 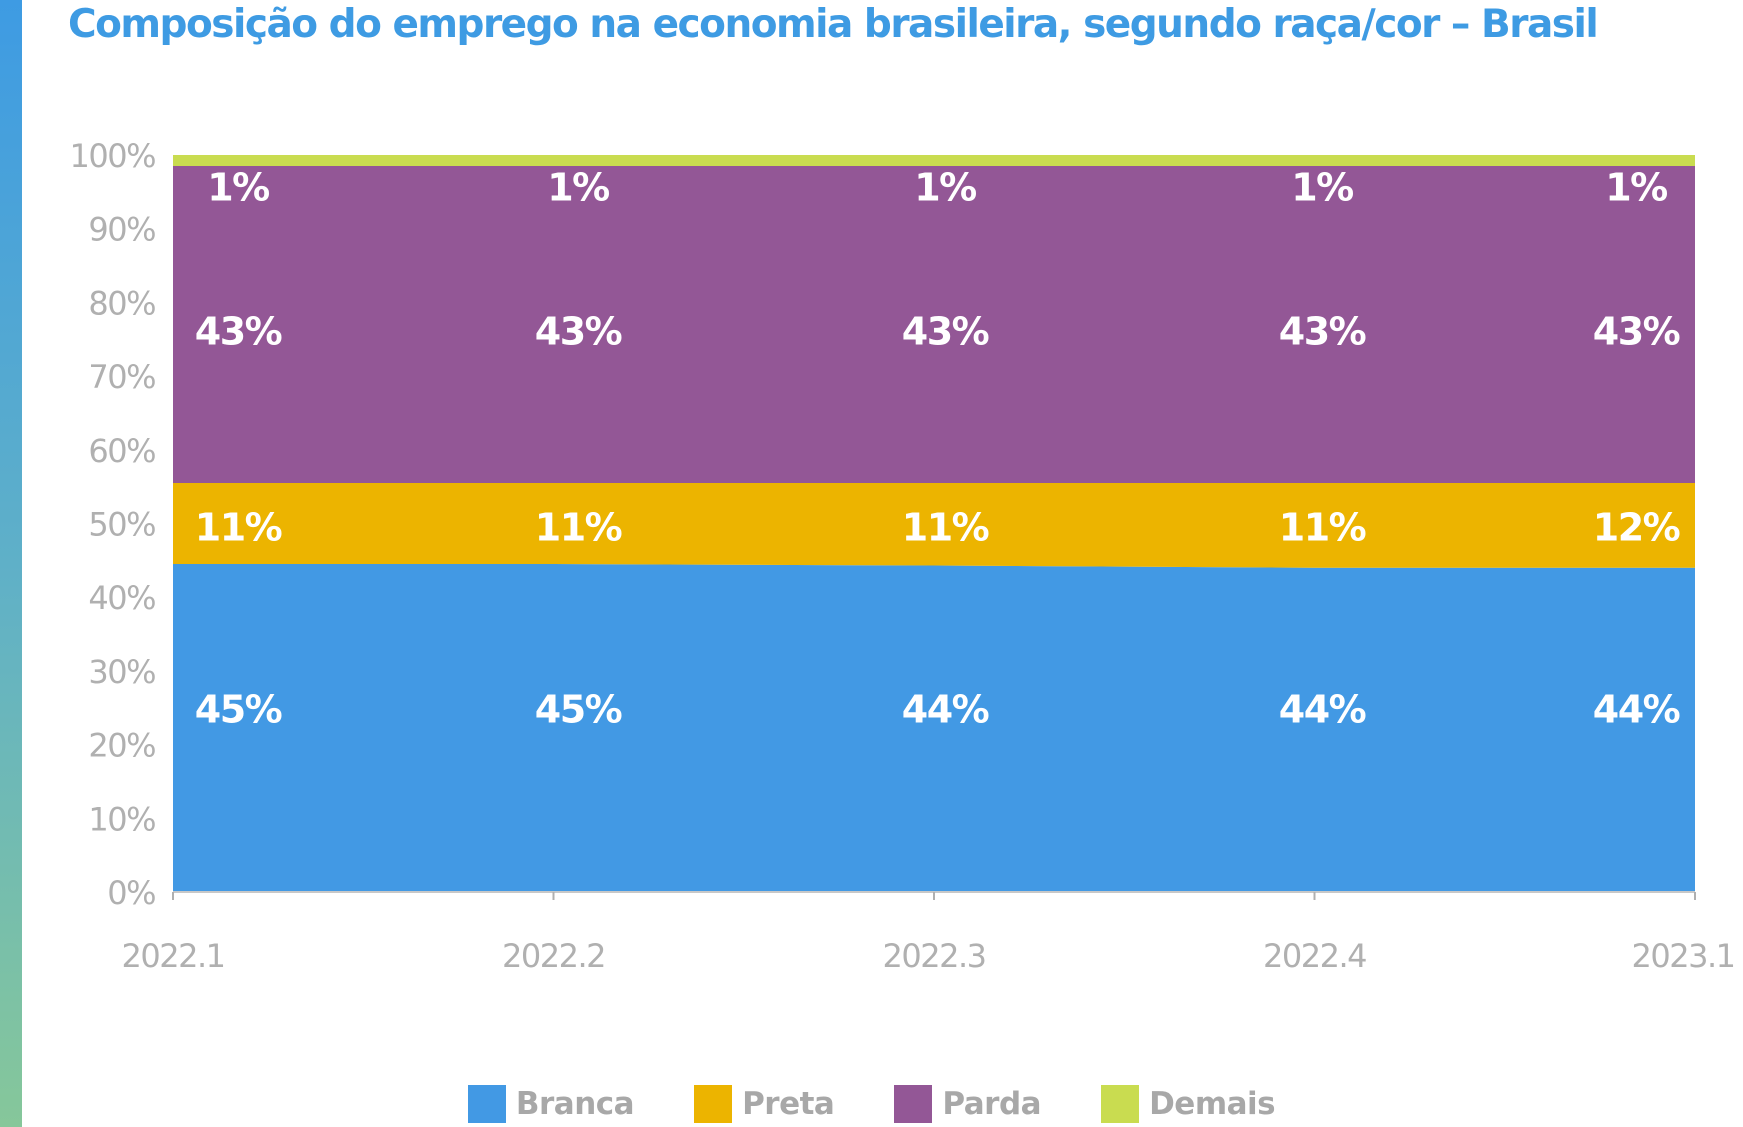 What do you see at coordinates (578, 188) in the screenshot?
I see `data-label-demais-2022.2: 1%` at bounding box center [578, 188].